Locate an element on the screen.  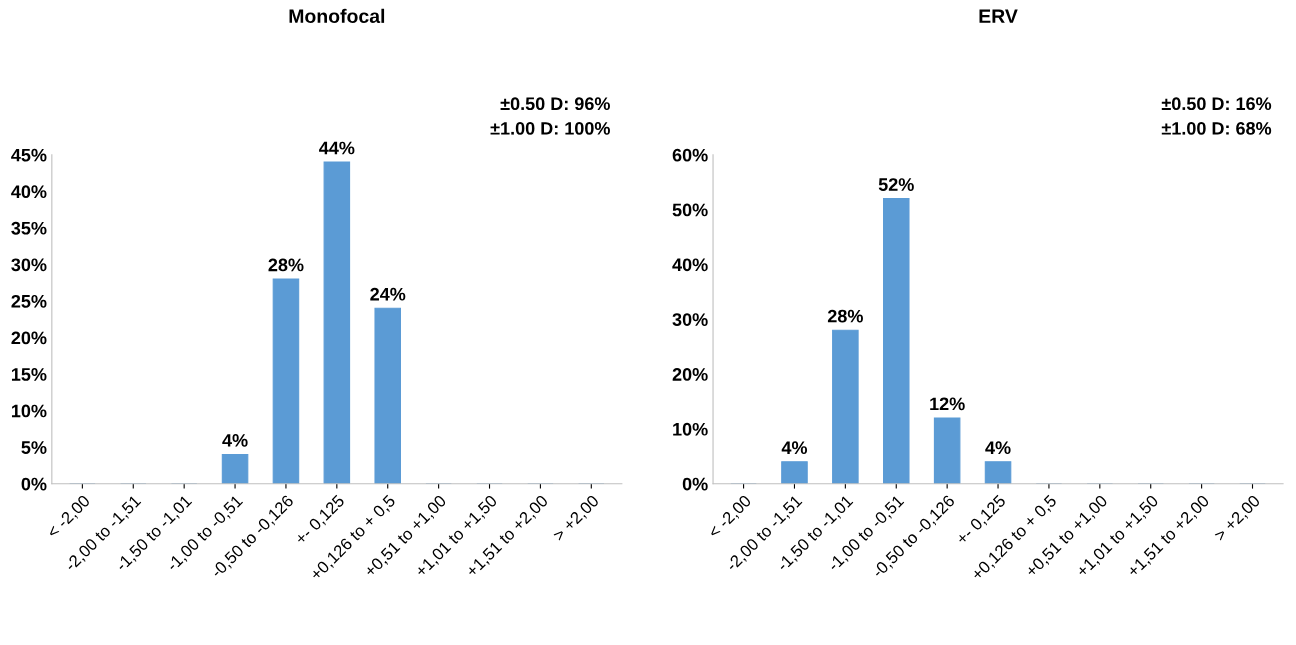
data-label: 44% is located at coordinates (337, 148).